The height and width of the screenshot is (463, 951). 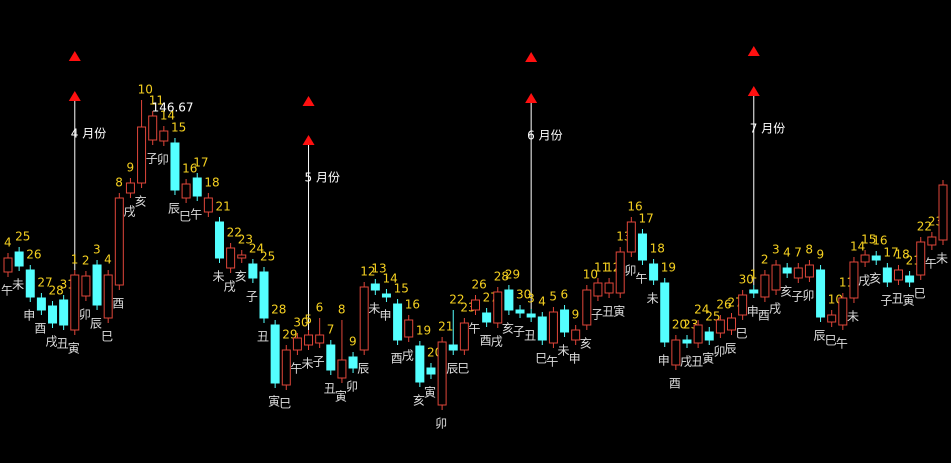 I want to click on day-label: 5, so click(x=309, y=320).